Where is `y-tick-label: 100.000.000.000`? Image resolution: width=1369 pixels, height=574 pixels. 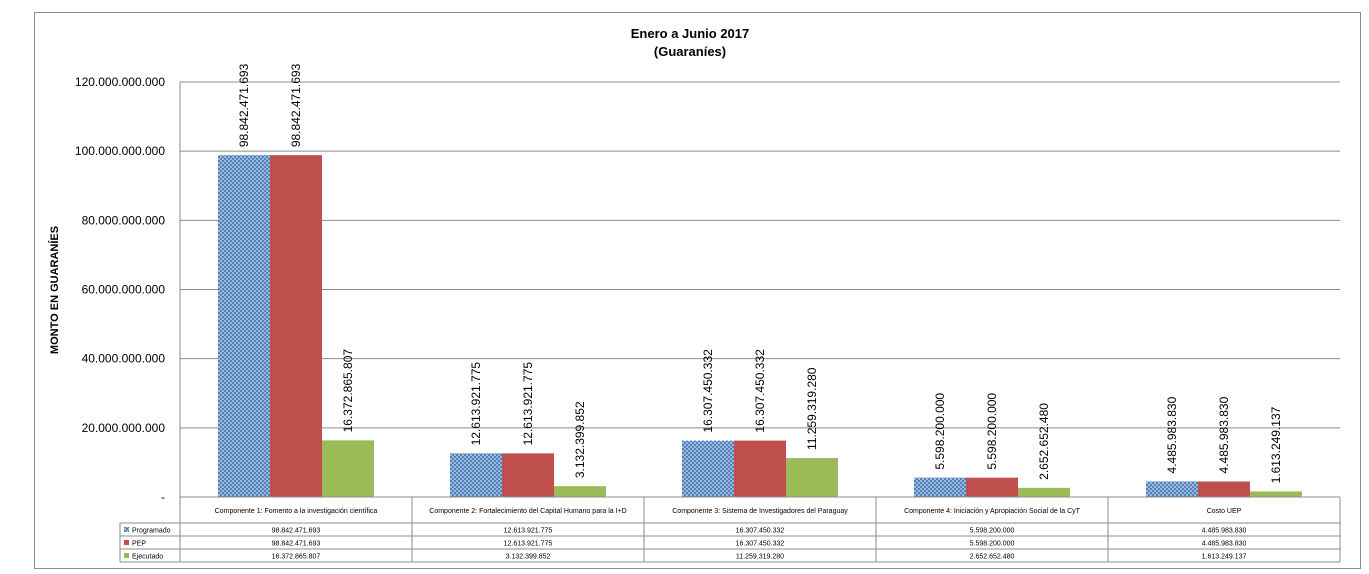
y-tick-label: 100.000.000.000 is located at coordinates (120, 151).